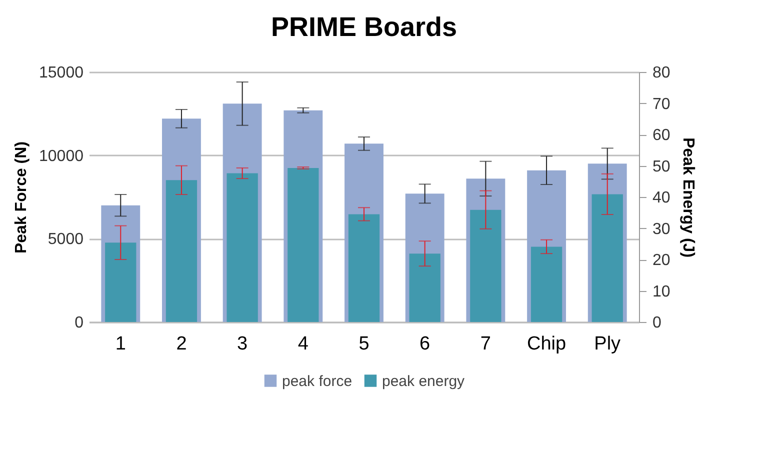 Image resolution: width=758 pixels, height=457 pixels. Describe the element at coordinates (120, 344) in the screenshot. I see `x-tick-label: 1` at that location.